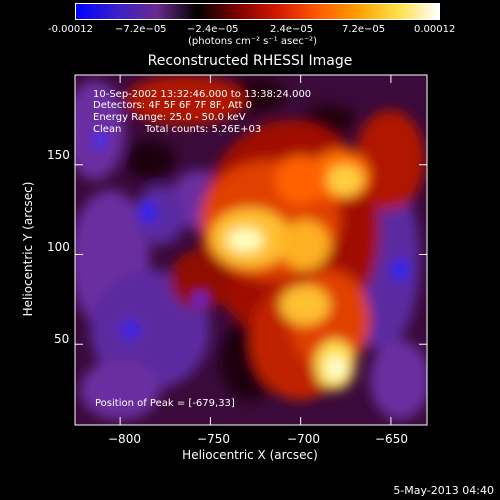 The image size is (500, 500). What do you see at coordinates (292, 29) in the screenshot?
I see `colorbar-tick-label-3: 2.4e−05` at bounding box center [292, 29].